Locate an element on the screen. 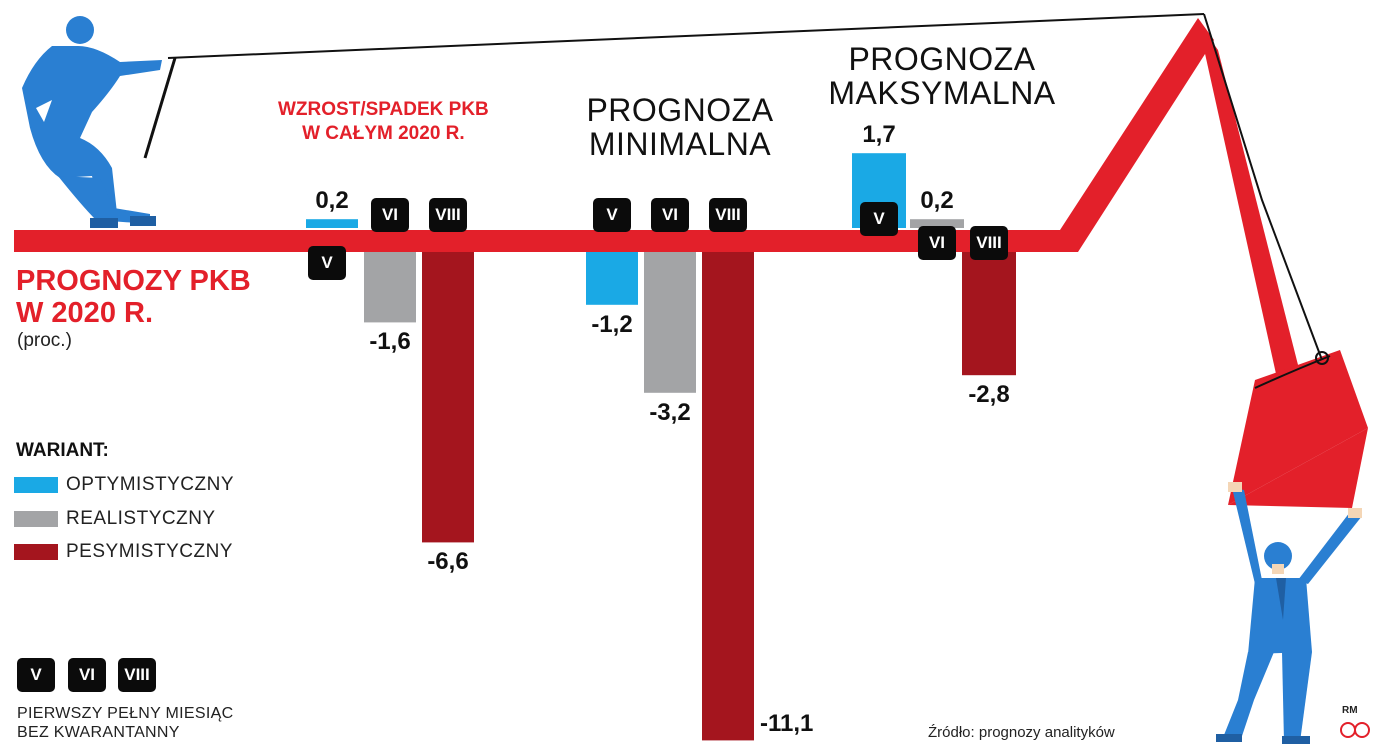 The width and height of the screenshot is (1400, 753). group-title-maksymalna-line2: MAKSYMALNA is located at coordinates (942, 93).